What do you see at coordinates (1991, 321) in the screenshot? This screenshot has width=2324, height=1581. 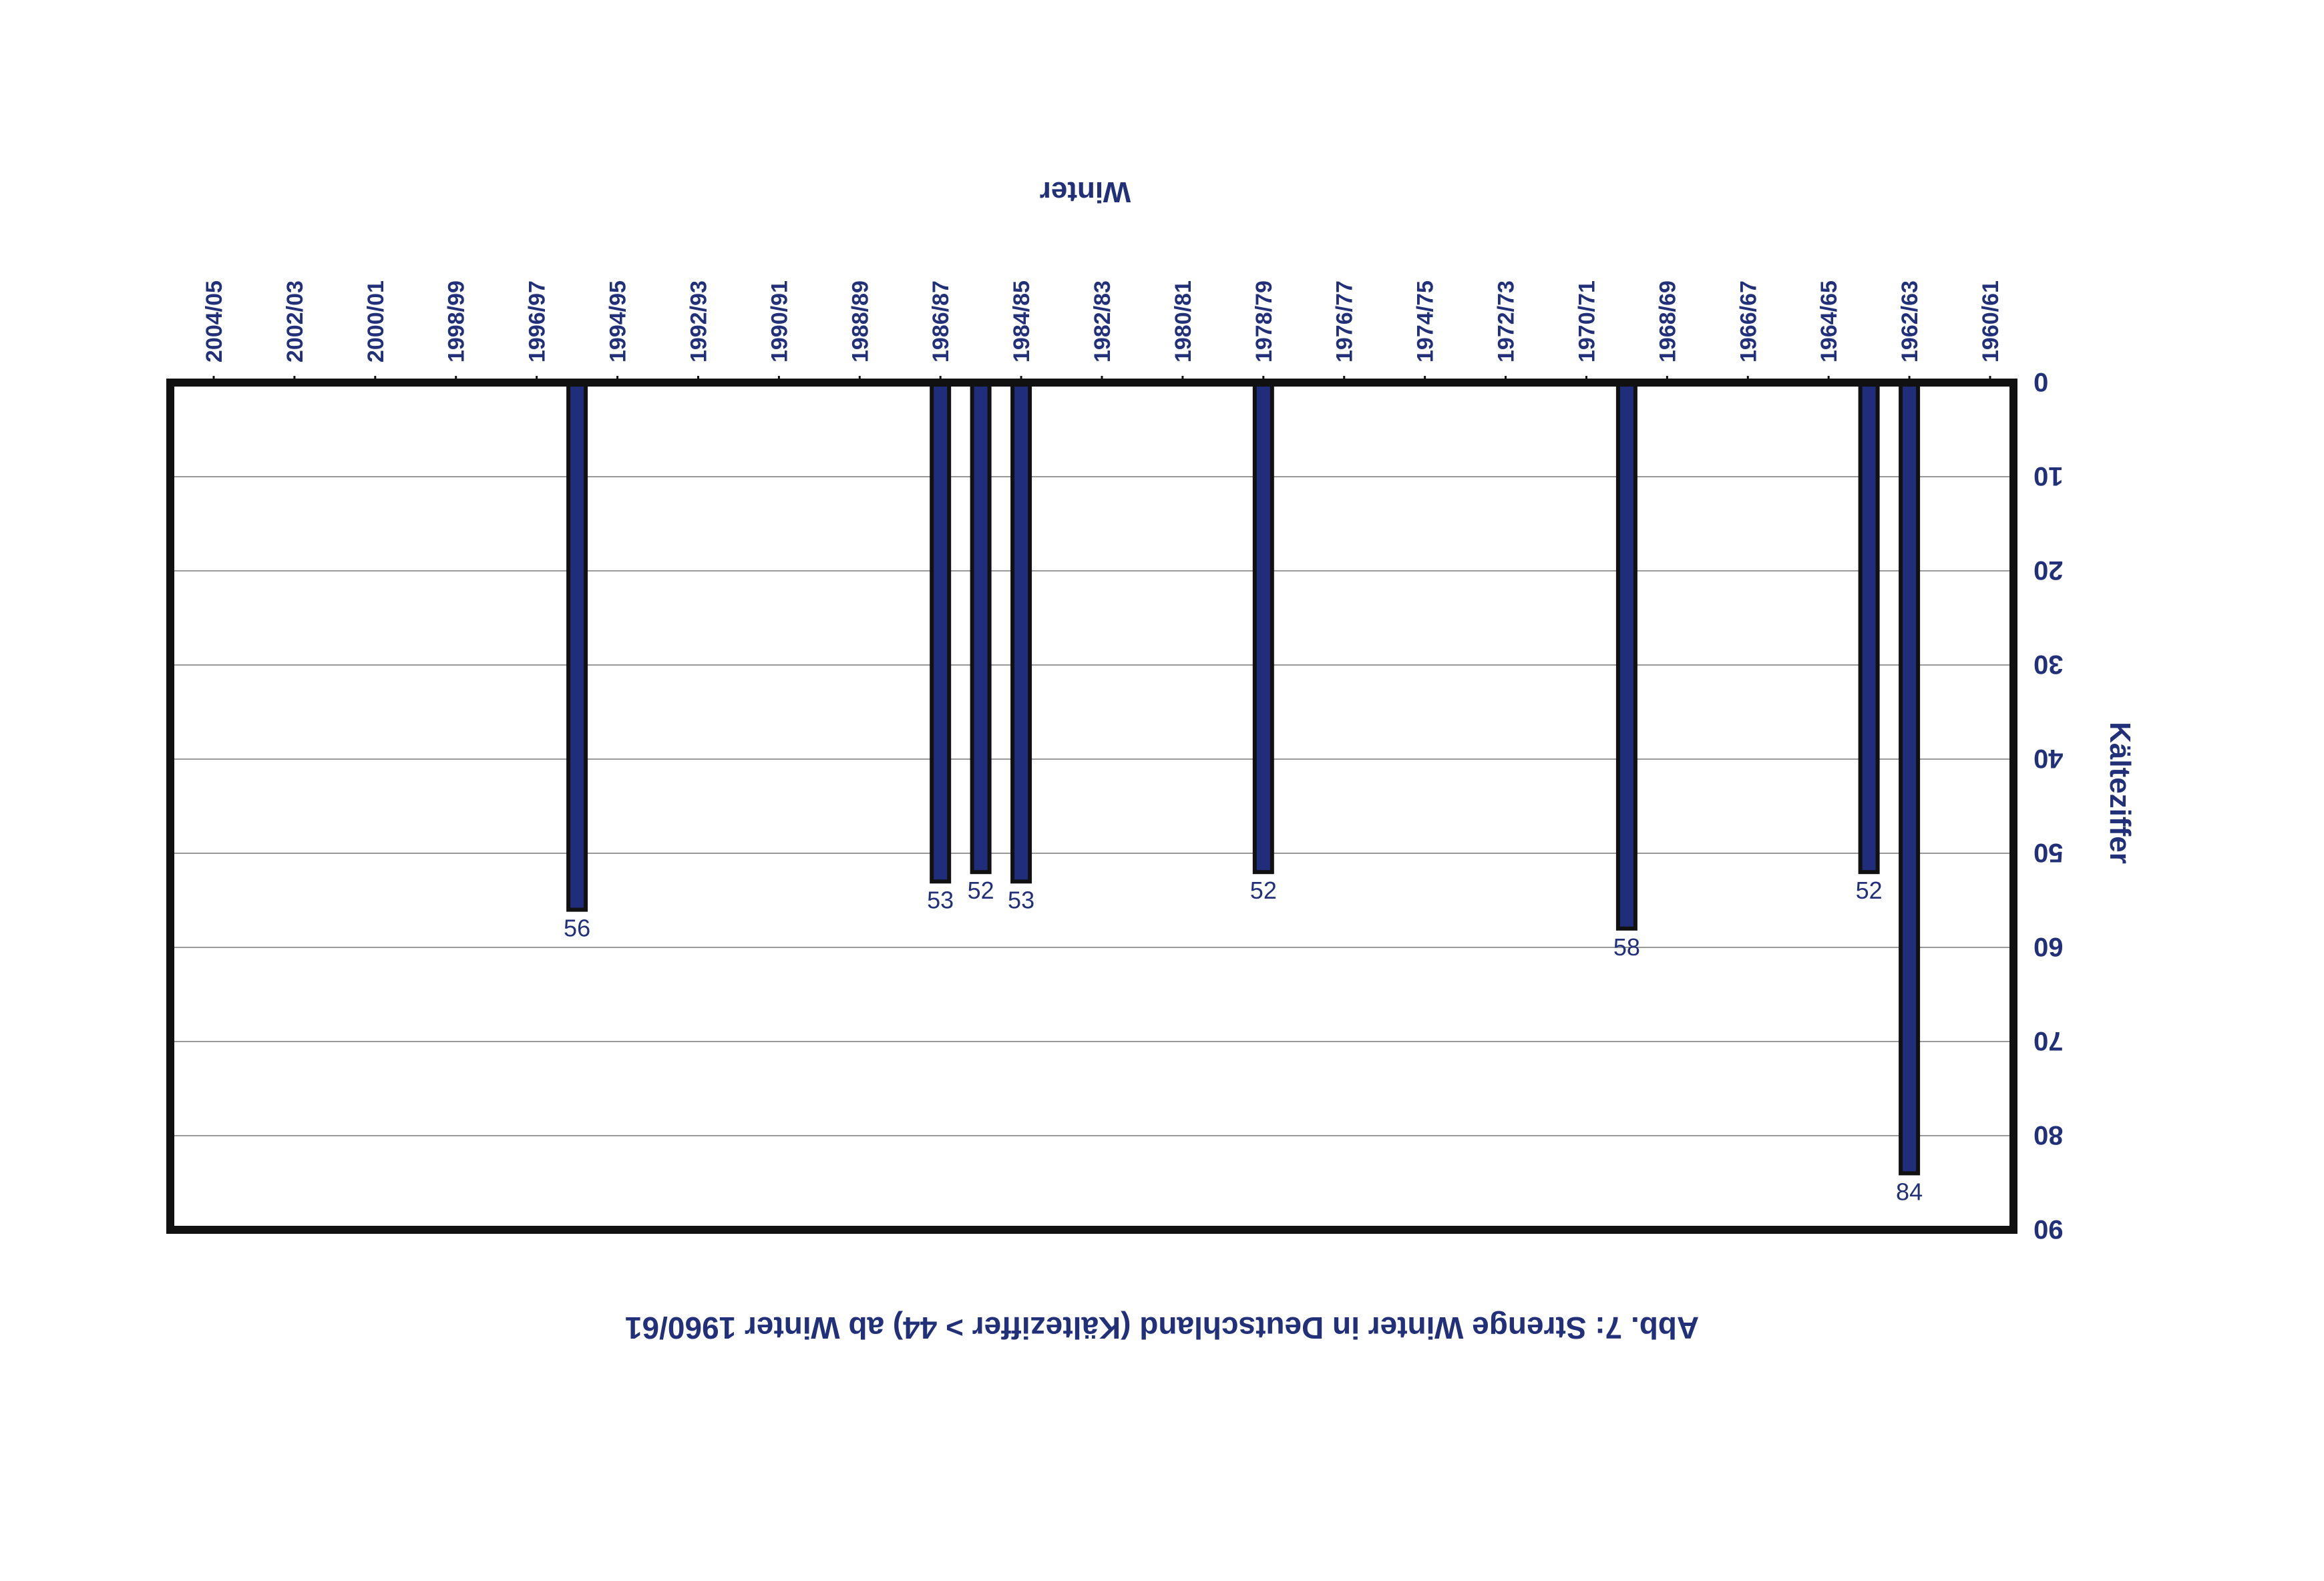 I see `x-tick-label: 1960/61` at bounding box center [1991, 321].